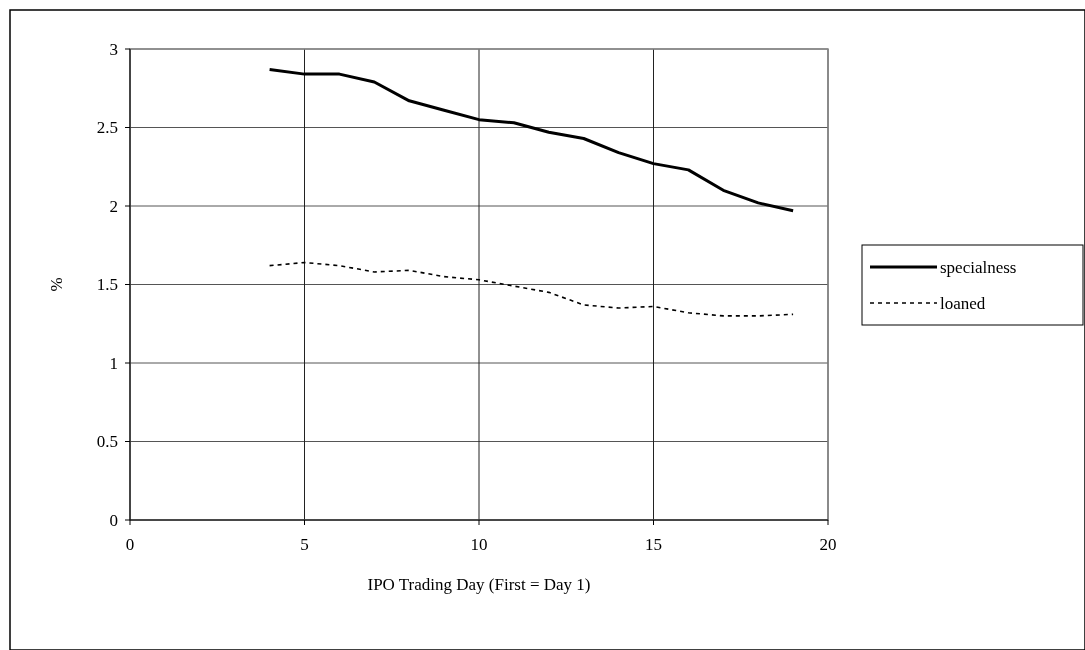  I want to click on y-tick-label: 0.5, so click(107, 442).